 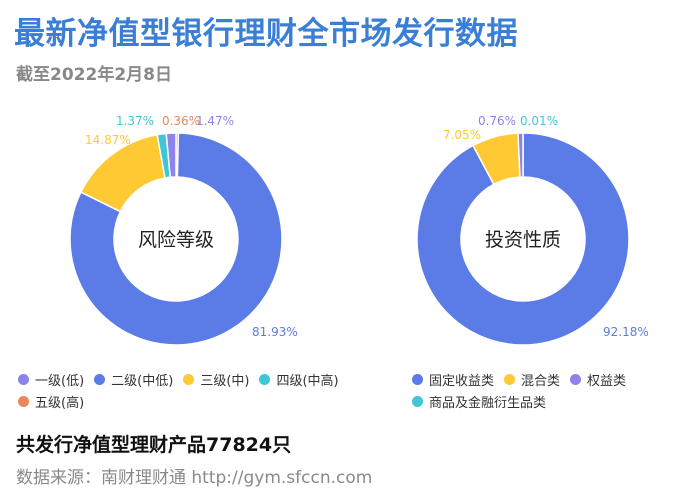 What do you see at coordinates (142, 381) in the screenshot?
I see `legend-label: 二级(中低)` at bounding box center [142, 381].